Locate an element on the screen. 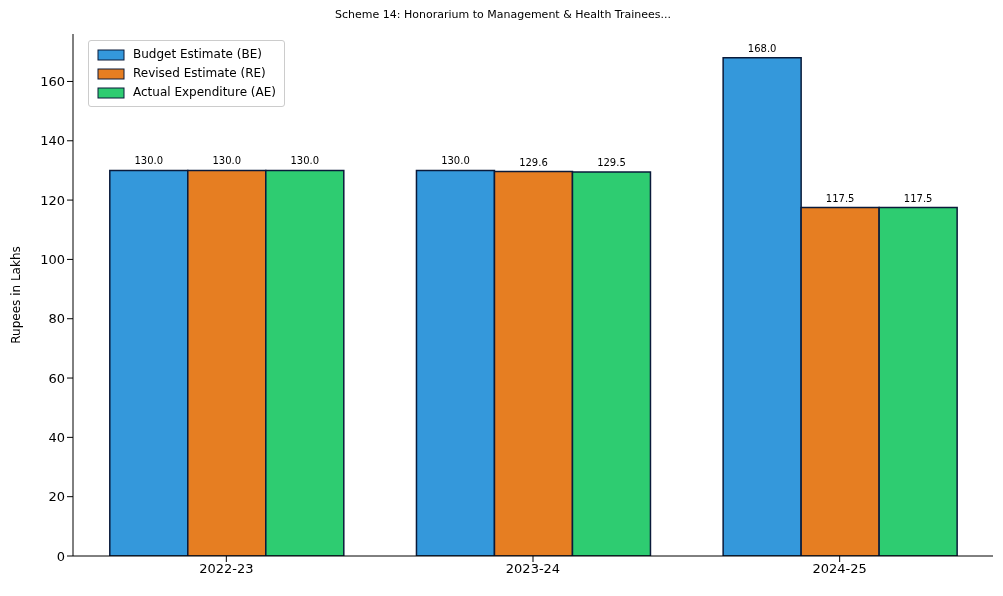  legend-label: Budget Estimate (BE) is located at coordinates (197, 54).